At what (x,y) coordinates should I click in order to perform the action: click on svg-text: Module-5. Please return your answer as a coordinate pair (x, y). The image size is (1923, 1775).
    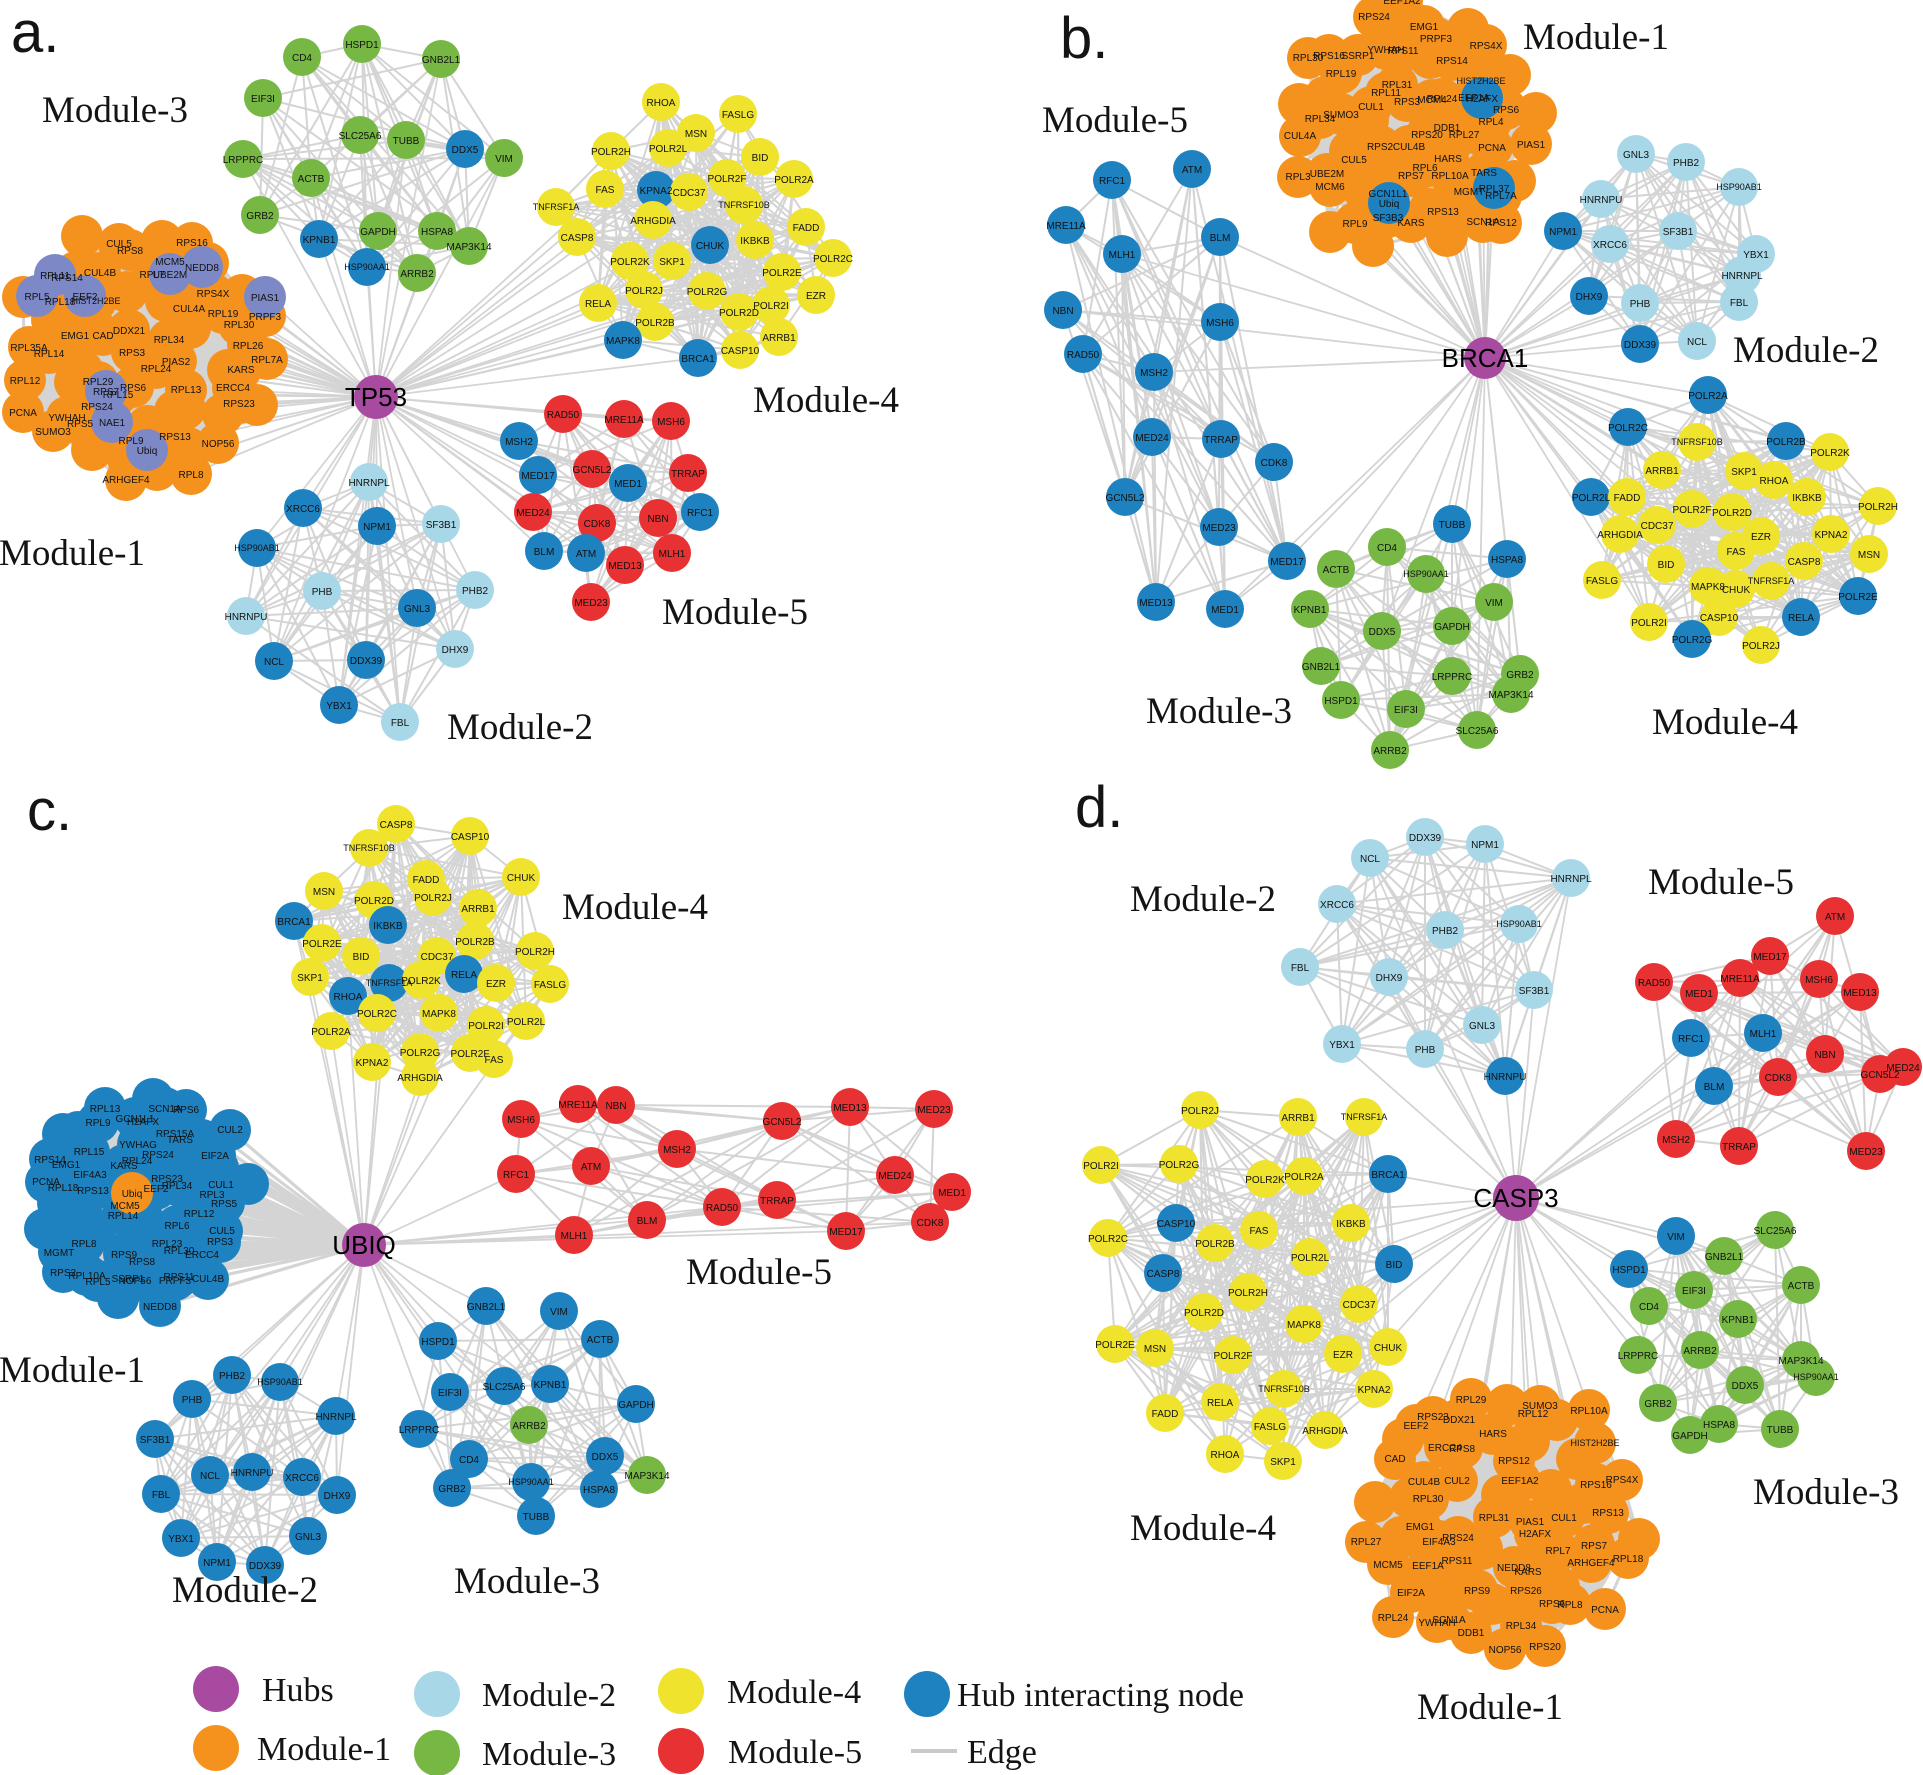
    Looking at the image, I should click on (735, 612).